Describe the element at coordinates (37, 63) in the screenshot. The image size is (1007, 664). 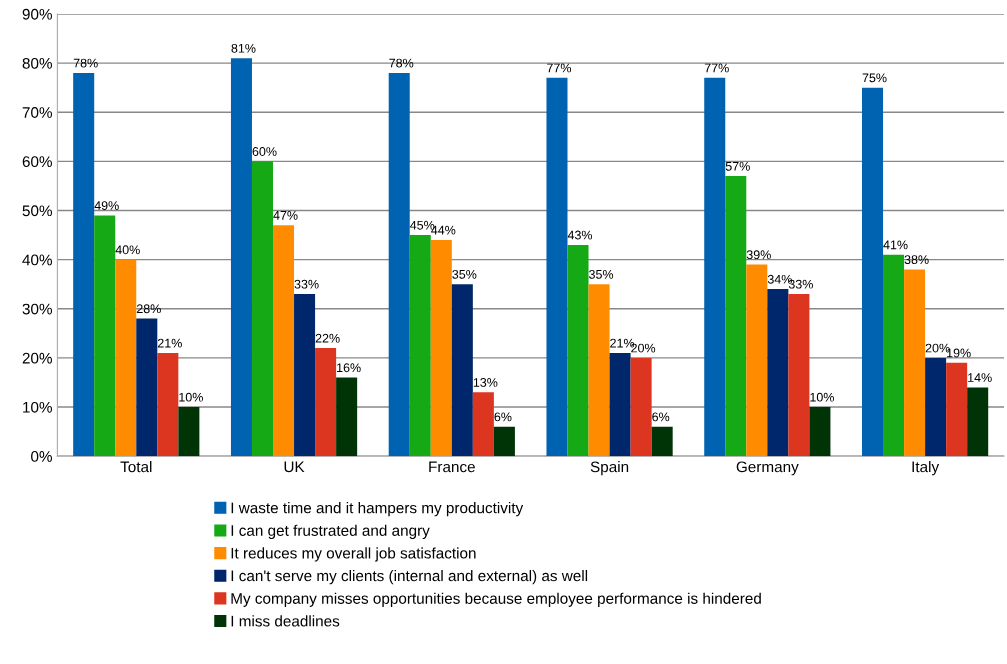
I see `y-tick-label: 80%` at that location.